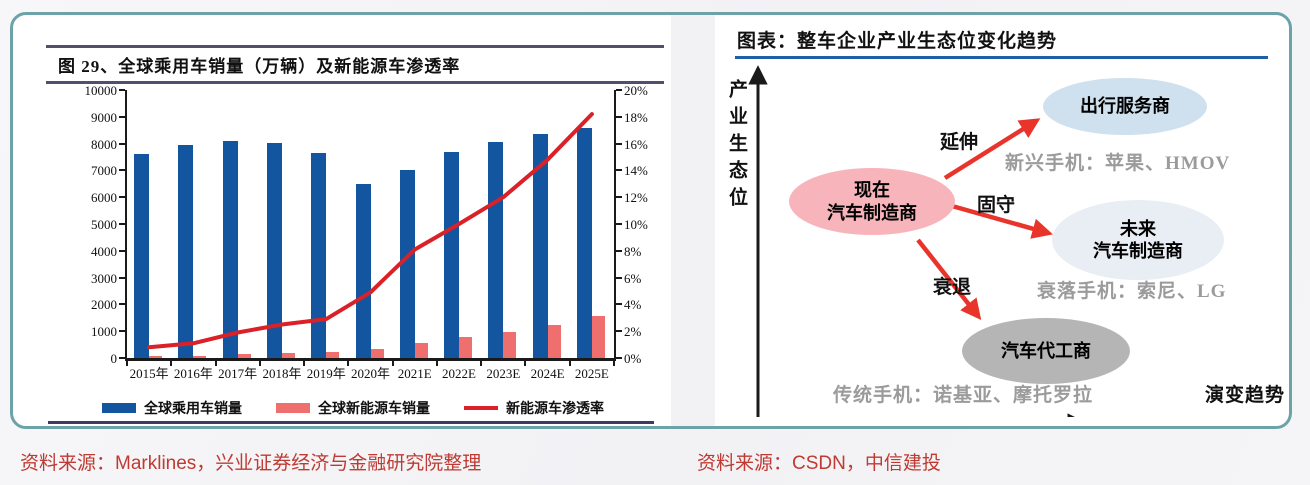 The height and width of the screenshot is (485, 1310). Describe the element at coordinates (355, 64) in the screenshot. I see `chart-title-box: 图 29、全球乘用车销量（万辆）及新能源车渗透率` at that location.